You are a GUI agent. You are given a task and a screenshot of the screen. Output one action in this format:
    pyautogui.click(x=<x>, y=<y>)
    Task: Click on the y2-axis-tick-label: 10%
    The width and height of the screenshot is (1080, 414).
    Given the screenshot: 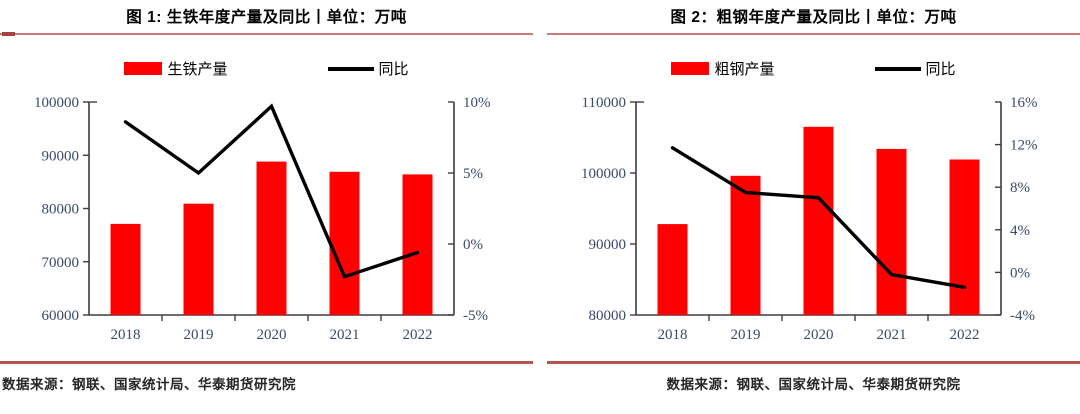 What is the action you would take?
    pyautogui.click(x=477, y=103)
    